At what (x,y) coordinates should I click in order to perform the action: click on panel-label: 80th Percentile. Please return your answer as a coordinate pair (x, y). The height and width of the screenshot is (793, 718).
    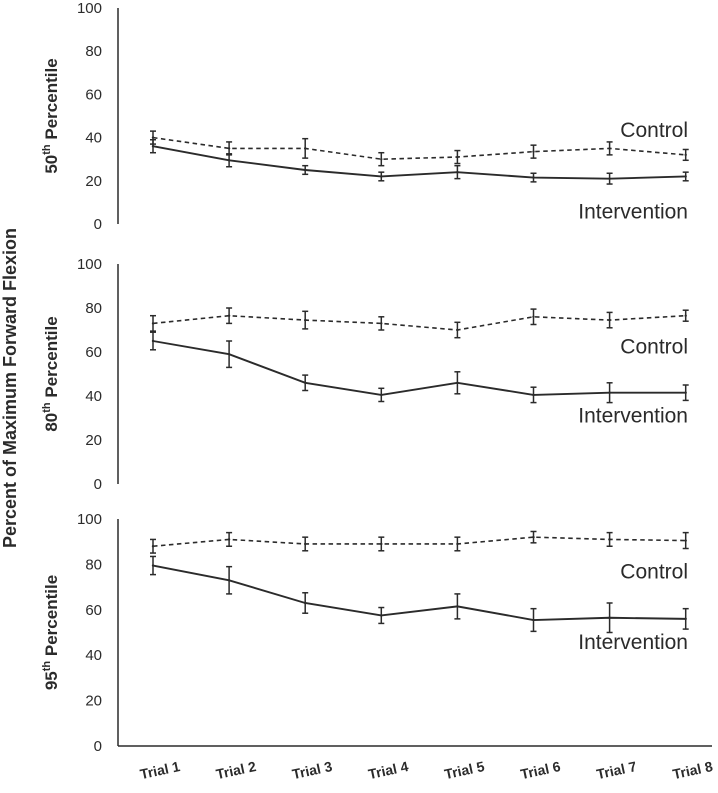
    Looking at the image, I should click on (51, 373).